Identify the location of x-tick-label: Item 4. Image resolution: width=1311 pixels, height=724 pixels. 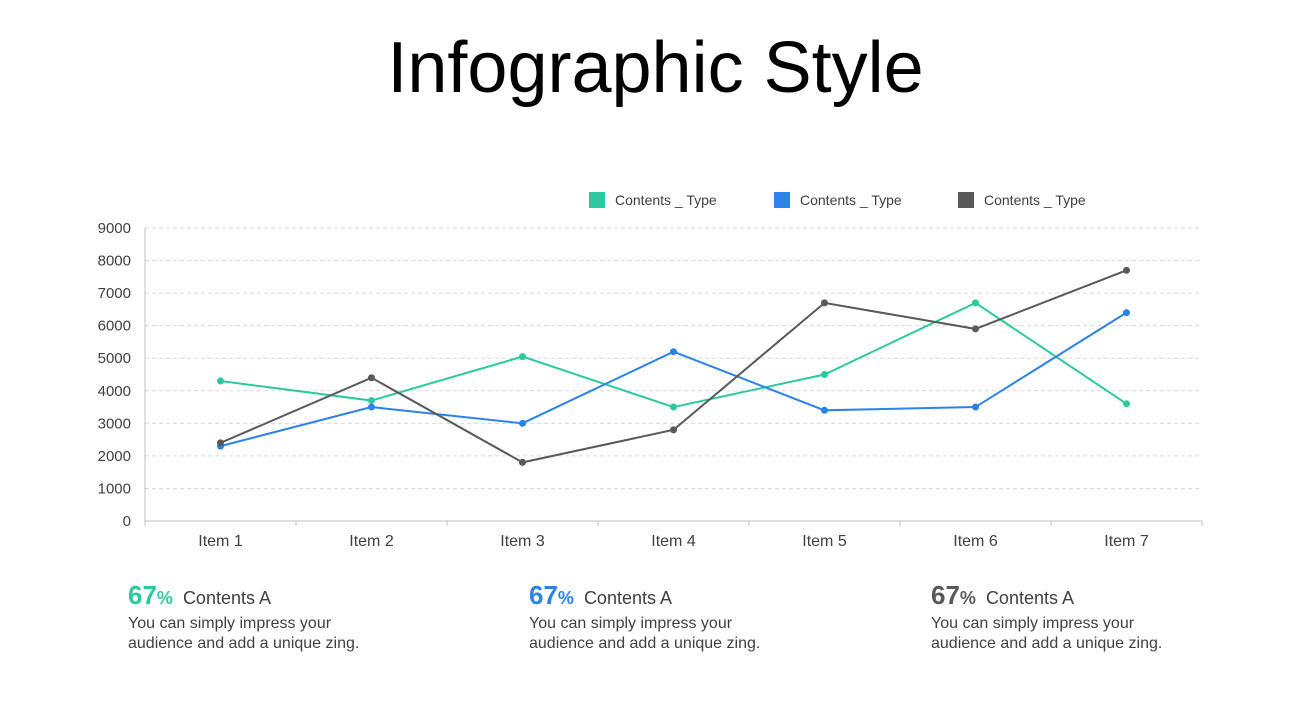
(673, 541).